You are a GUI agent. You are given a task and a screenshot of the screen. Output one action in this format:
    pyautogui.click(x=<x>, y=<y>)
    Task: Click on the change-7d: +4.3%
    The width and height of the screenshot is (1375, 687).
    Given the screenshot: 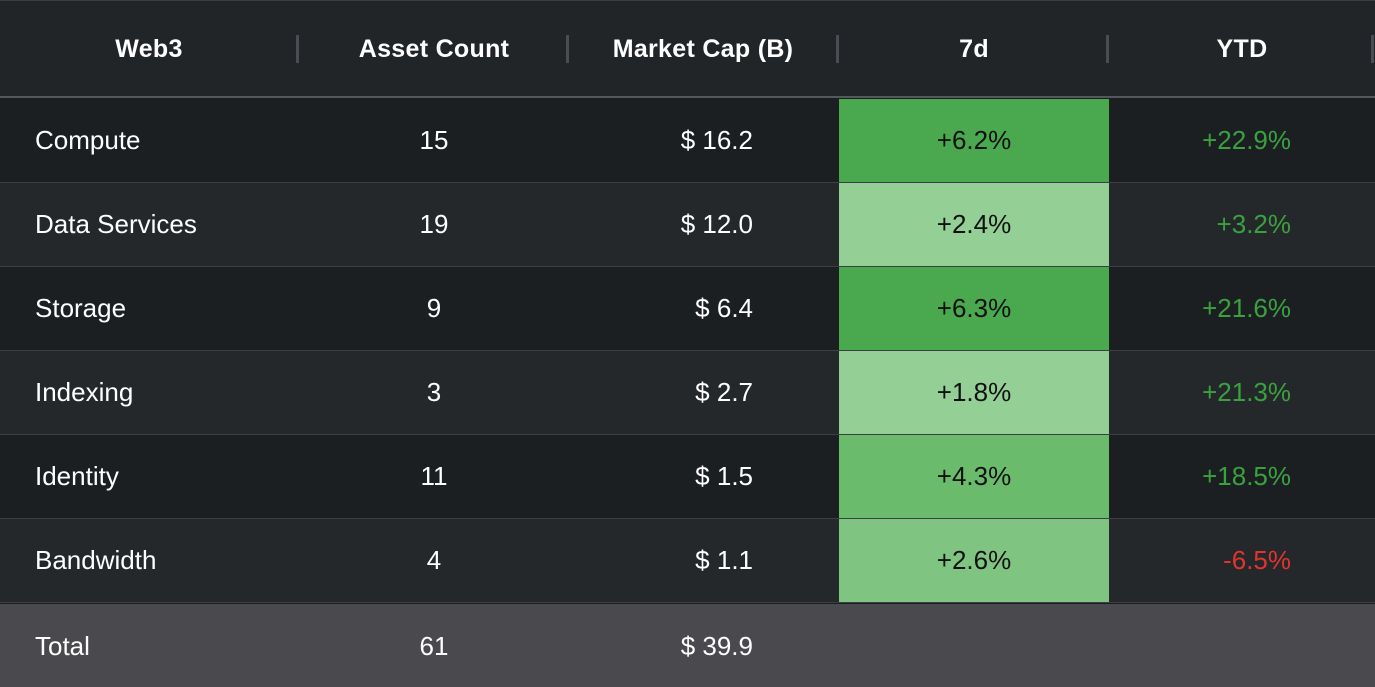 What is the action you would take?
    pyautogui.click(x=974, y=476)
    